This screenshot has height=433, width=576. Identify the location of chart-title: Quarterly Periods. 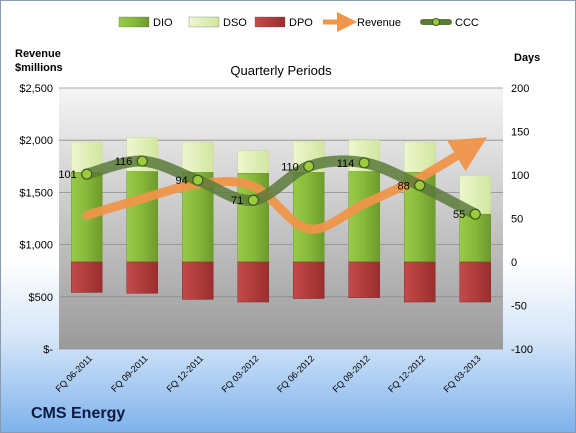
(281, 70).